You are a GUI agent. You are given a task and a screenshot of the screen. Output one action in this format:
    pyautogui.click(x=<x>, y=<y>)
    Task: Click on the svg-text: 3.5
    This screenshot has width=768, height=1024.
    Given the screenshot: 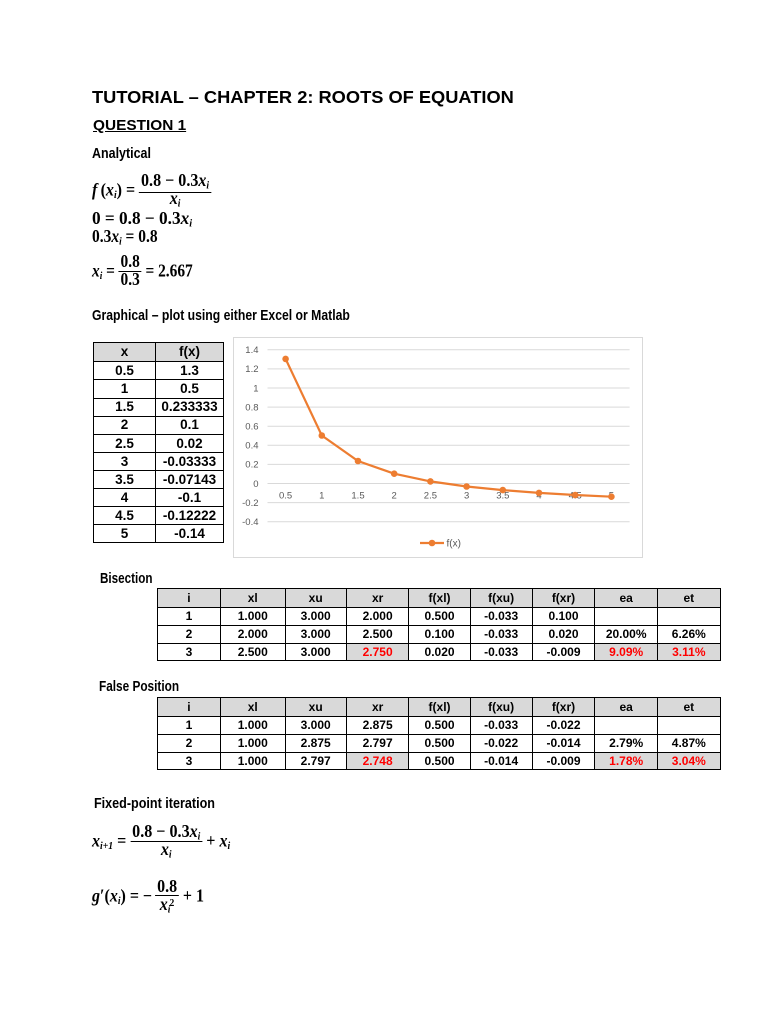 What is the action you would take?
    pyautogui.click(x=502, y=496)
    